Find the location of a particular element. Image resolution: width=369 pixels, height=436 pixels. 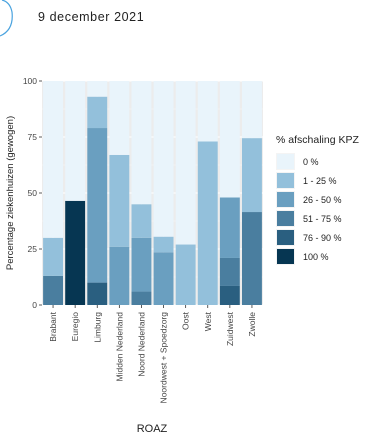

legend-item: 0 % is located at coordinates (317, 161).